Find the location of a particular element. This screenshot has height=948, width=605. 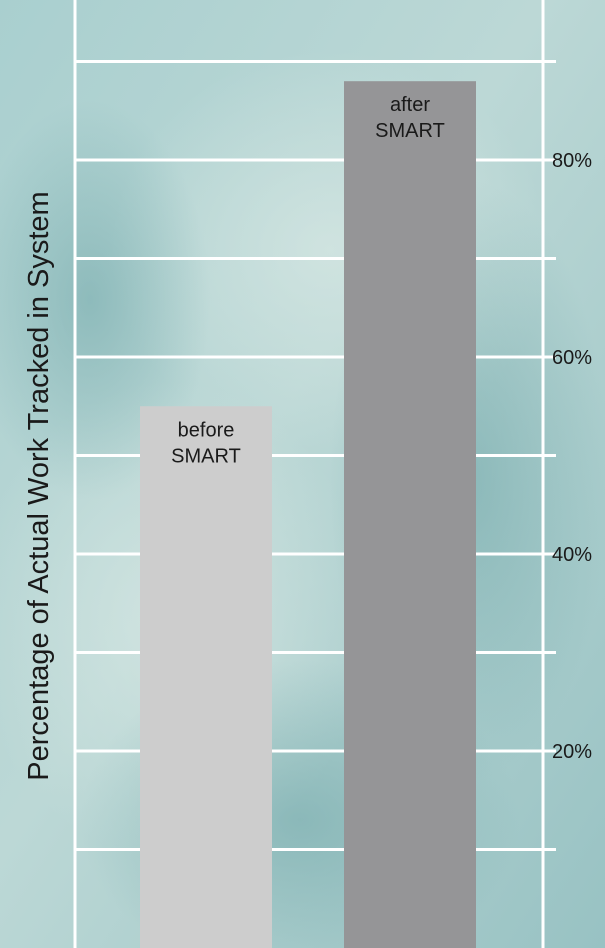

y-tick-labels: 20% 40% 60% 80% is located at coordinates (572, 456).